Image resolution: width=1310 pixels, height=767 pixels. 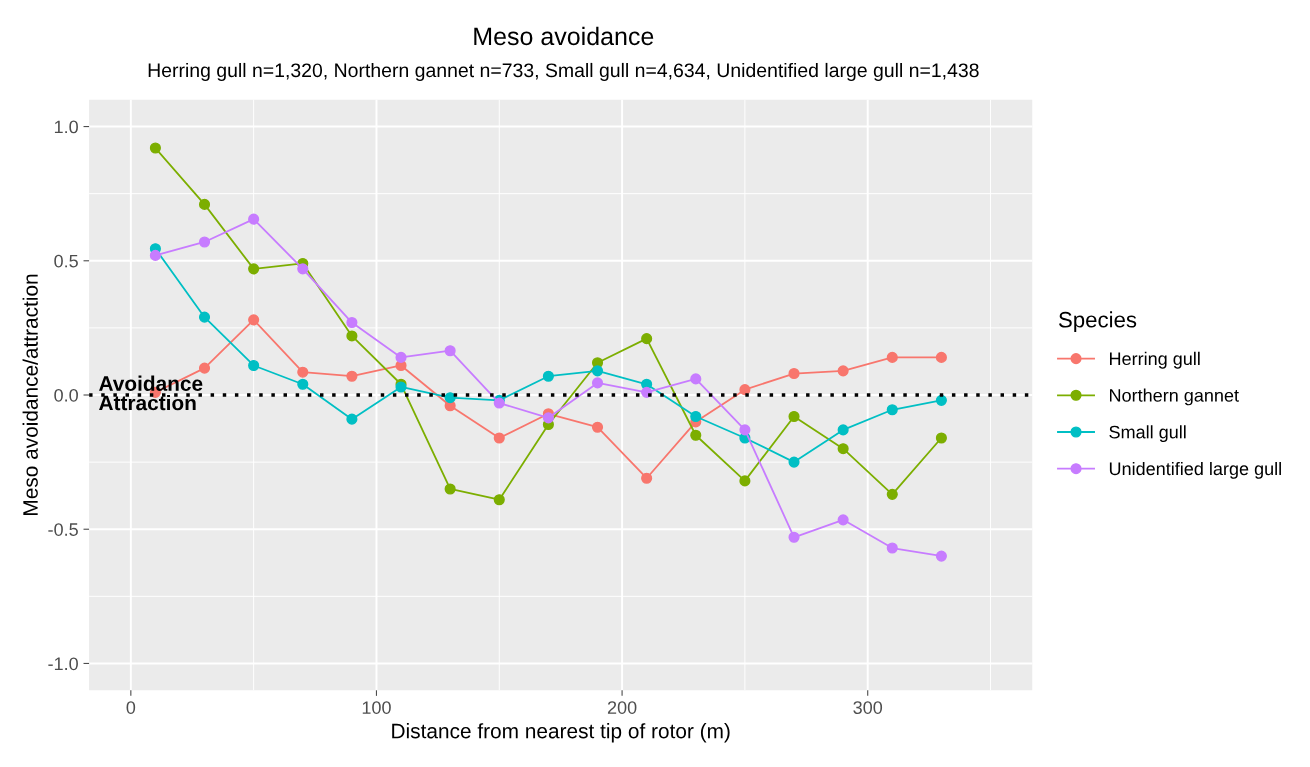 What do you see at coordinates (1147, 434) in the screenshot?
I see `legend-label: Small gull` at bounding box center [1147, 434].